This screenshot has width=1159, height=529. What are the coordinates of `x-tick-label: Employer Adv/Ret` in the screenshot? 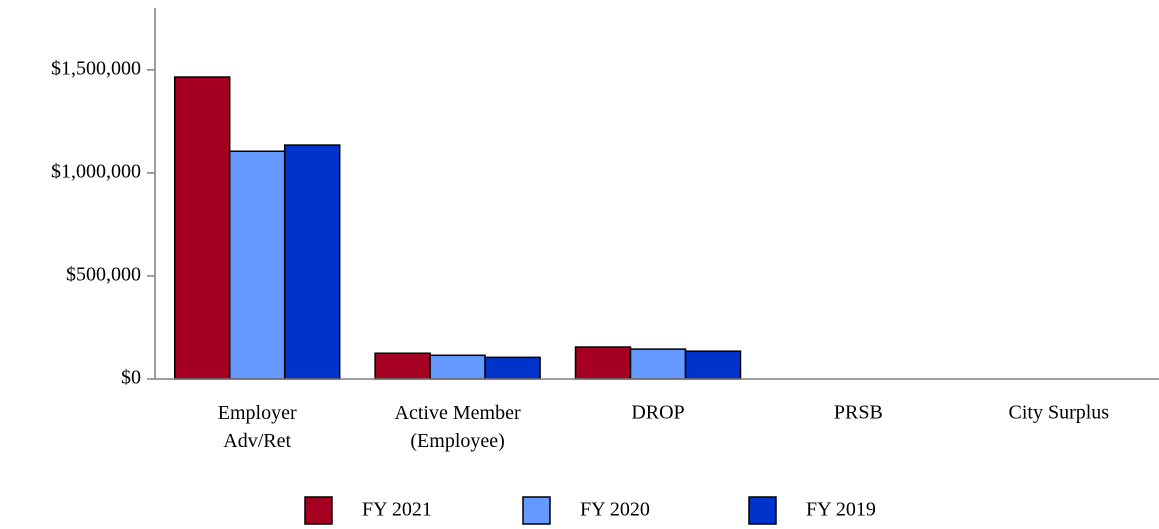 It's located at (257, 427).